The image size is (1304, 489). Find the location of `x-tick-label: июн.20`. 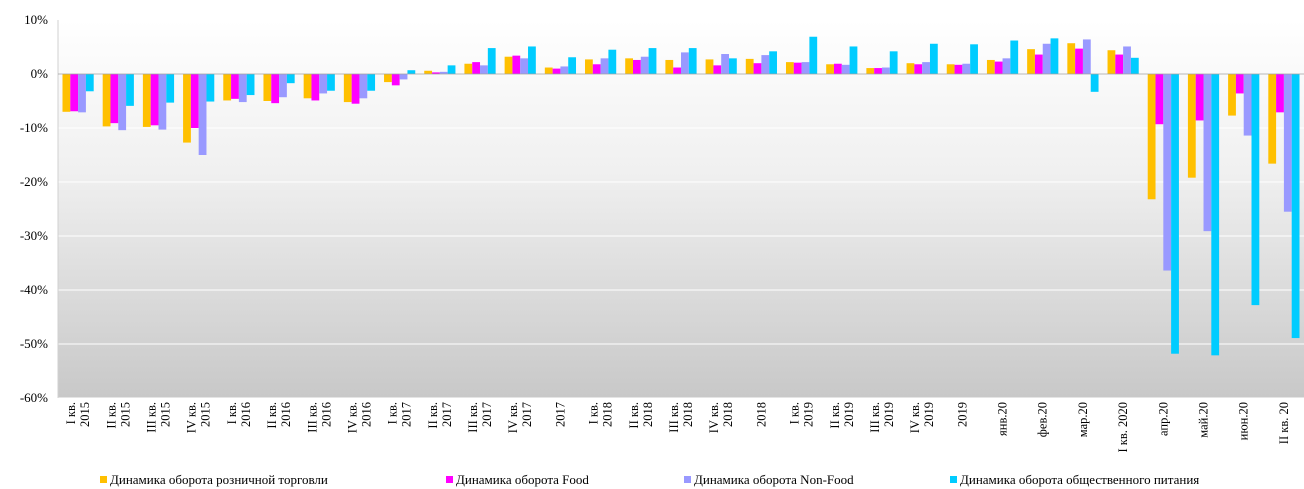

x-tick-label: июн.20 is located at coordinates (1244, 421).